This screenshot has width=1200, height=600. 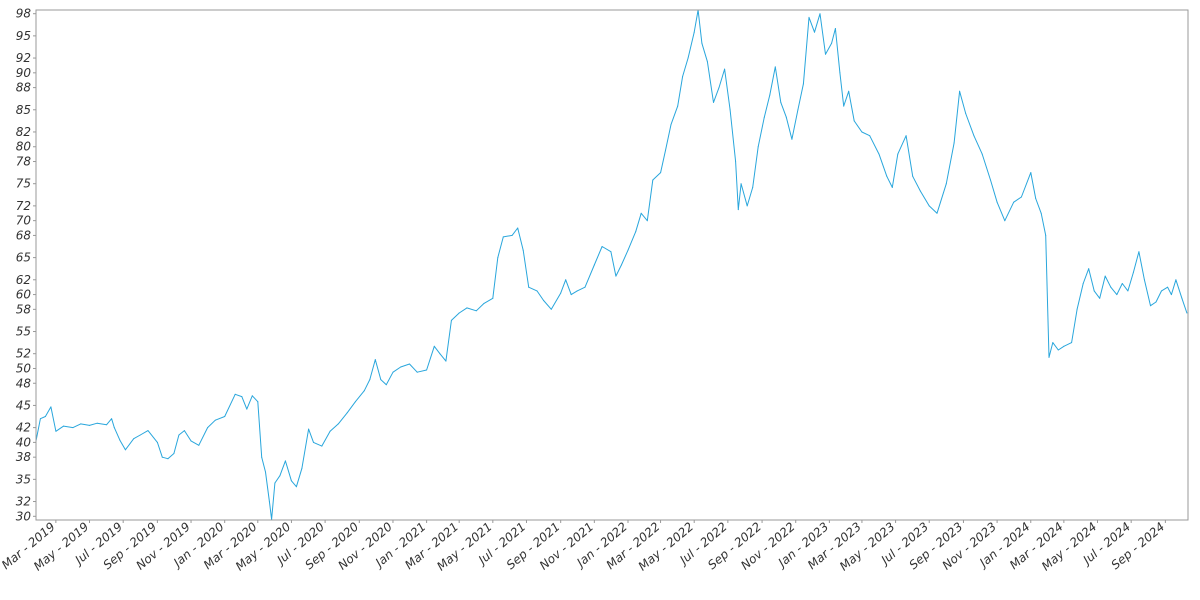 What do you see at coordinates (24, 368) in the screenshot?
I see `y-tick-label: 50` at bounding box center [24, 368].